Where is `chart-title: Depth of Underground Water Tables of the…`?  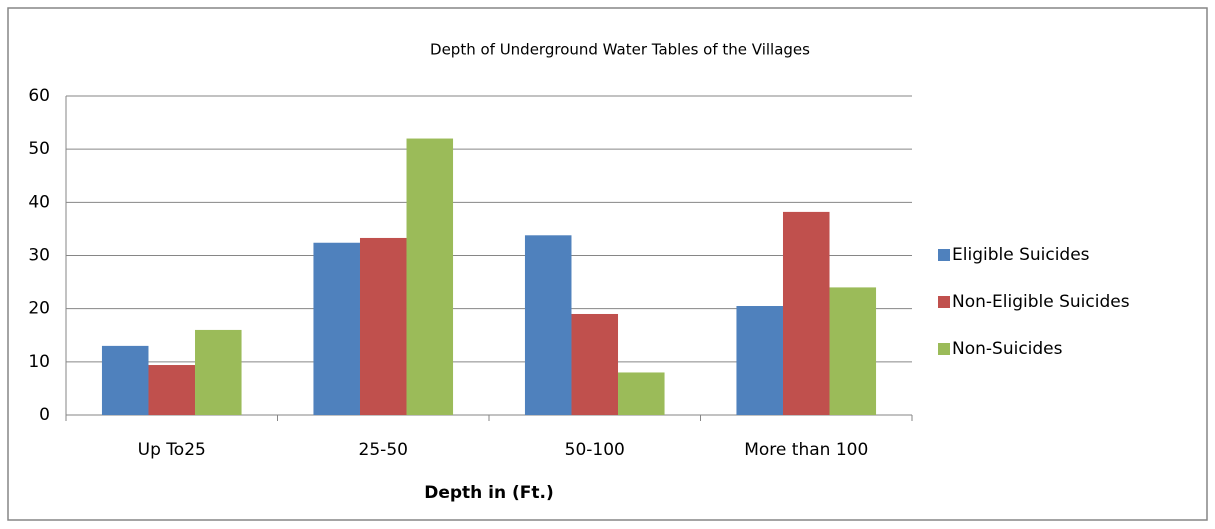 chart-title: Depth of Underground Water Tables of the… is located at coordinates (620, 50).